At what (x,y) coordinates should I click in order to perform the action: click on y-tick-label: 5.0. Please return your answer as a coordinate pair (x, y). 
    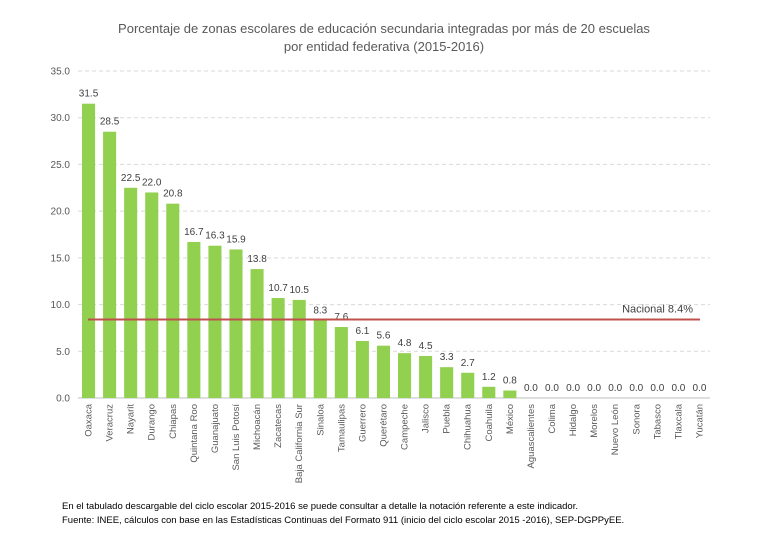
    Looking at the image, I should click on (63, 352).